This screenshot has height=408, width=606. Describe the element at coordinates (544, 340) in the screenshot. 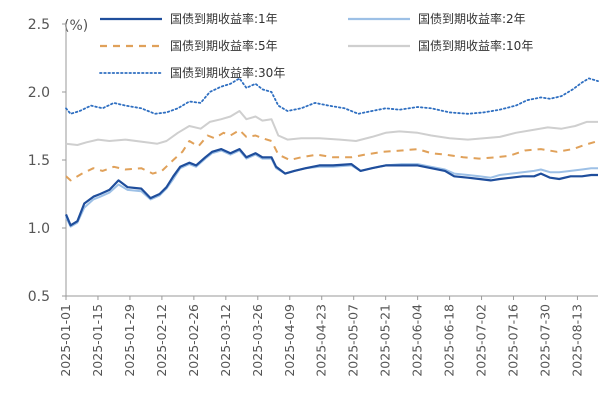

I see `x-tick-label: 2025-07-30` at that location.